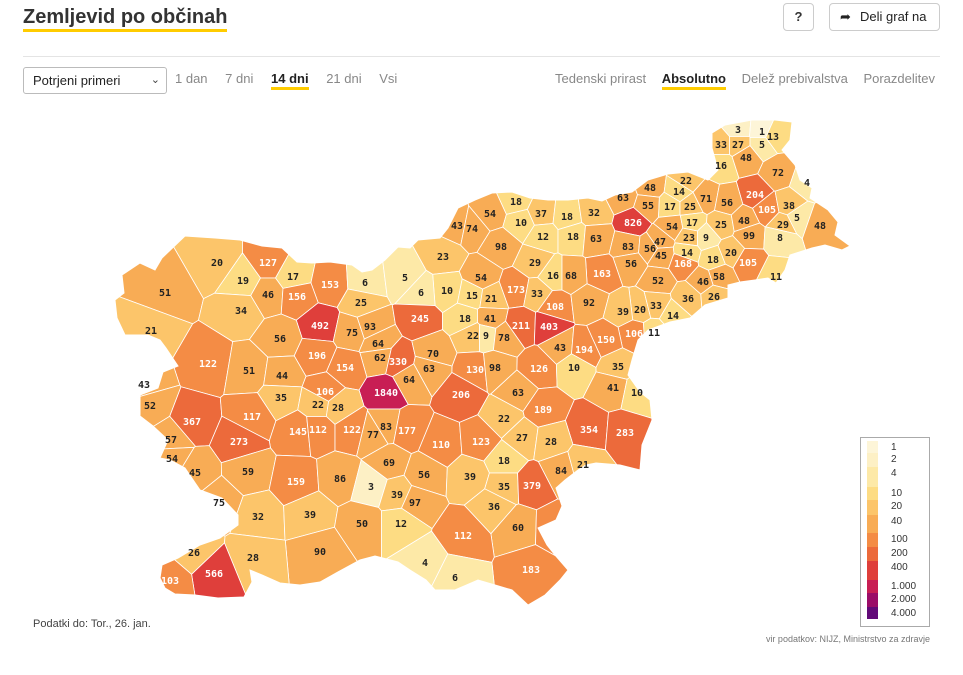 This screenshot has width=963, height=675. I want to click on municipality-value: 126, so click(539, 369).